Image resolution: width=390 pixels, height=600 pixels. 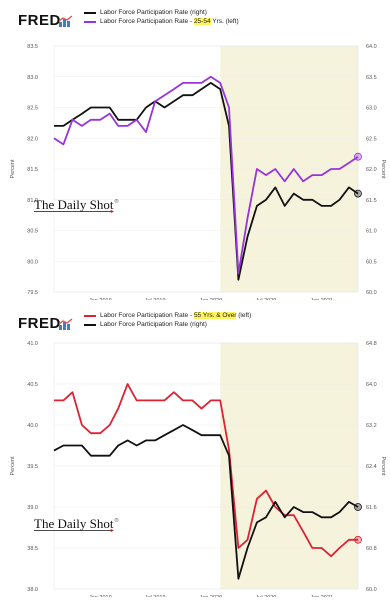 What do you see at coordinates (371, 426) in the screenshot?
I see `right-tick-label: 63.2` at bounding box center [371, 426].